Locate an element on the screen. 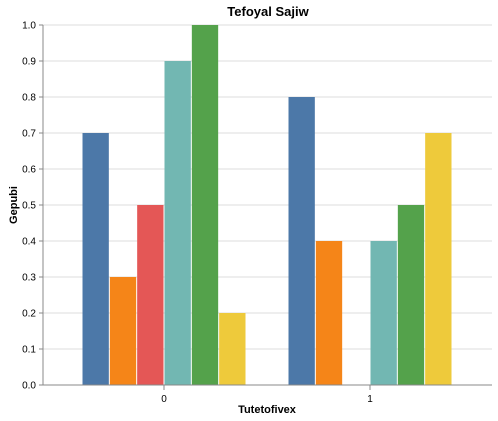 This screenshot has width=498, height=421. y-tick-label: 0.3 is located at coordinates (29, 278).